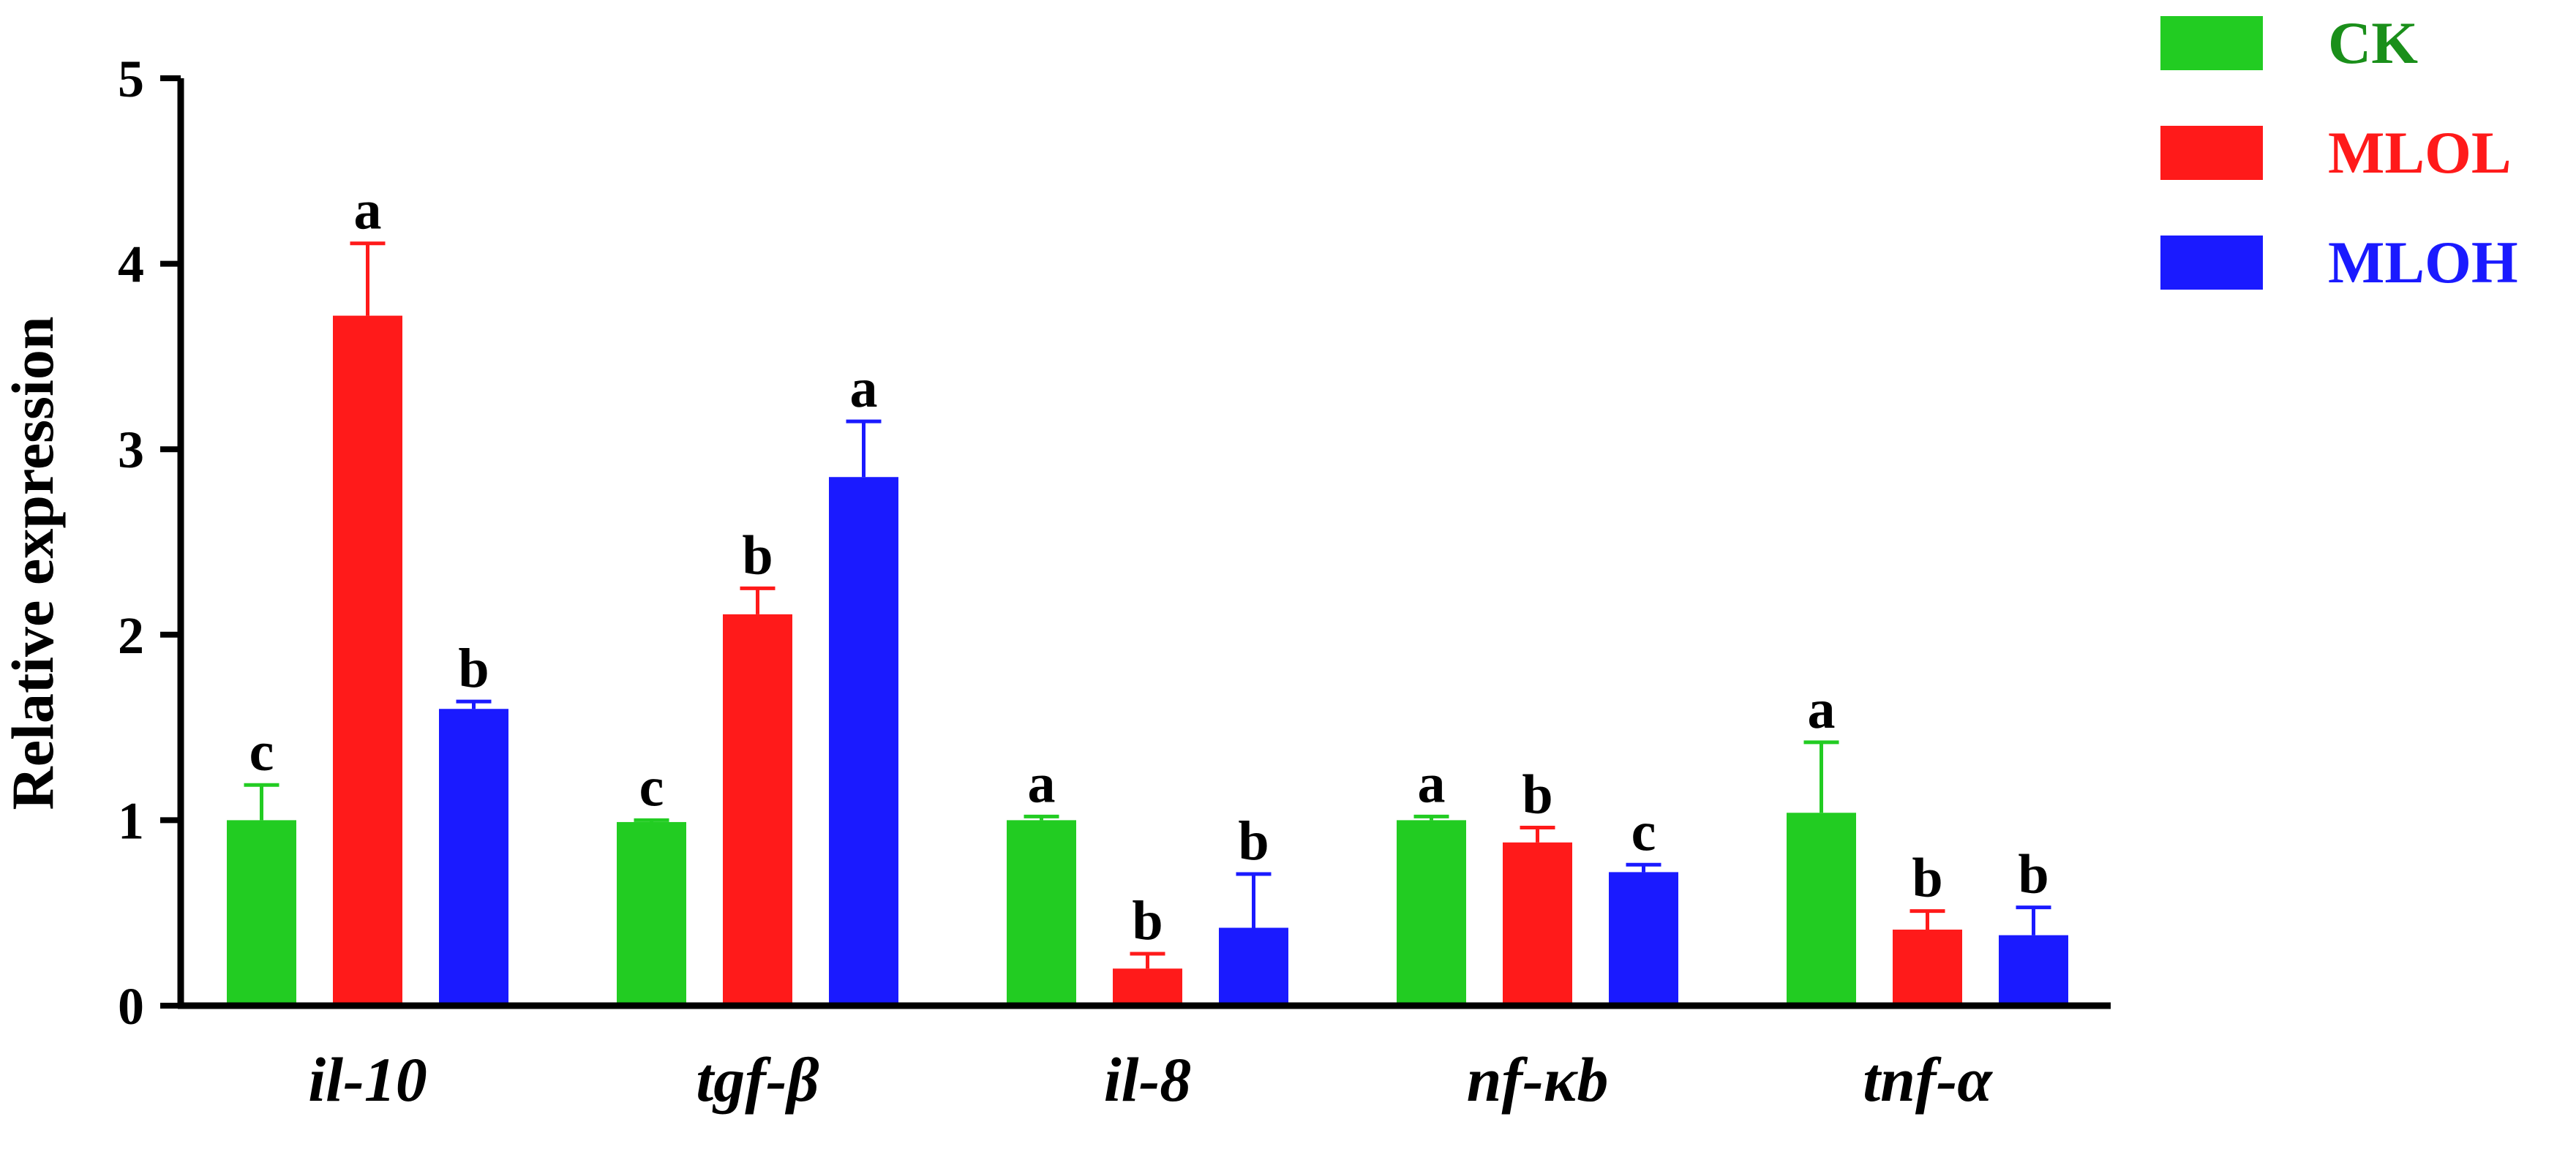  I want to click on sig-letter-mloh-4: b, so click(2033, 874).